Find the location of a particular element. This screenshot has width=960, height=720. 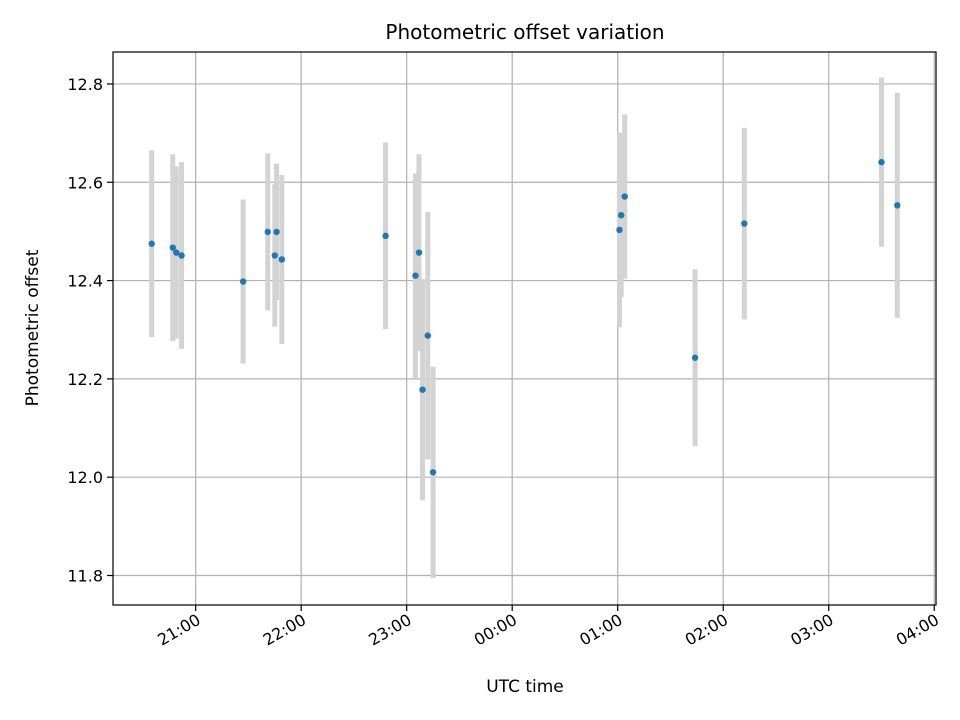

y-axis: 11.8 12.0 12.2 12.4 12.6 12.8 is located at coordinates (90, 330).